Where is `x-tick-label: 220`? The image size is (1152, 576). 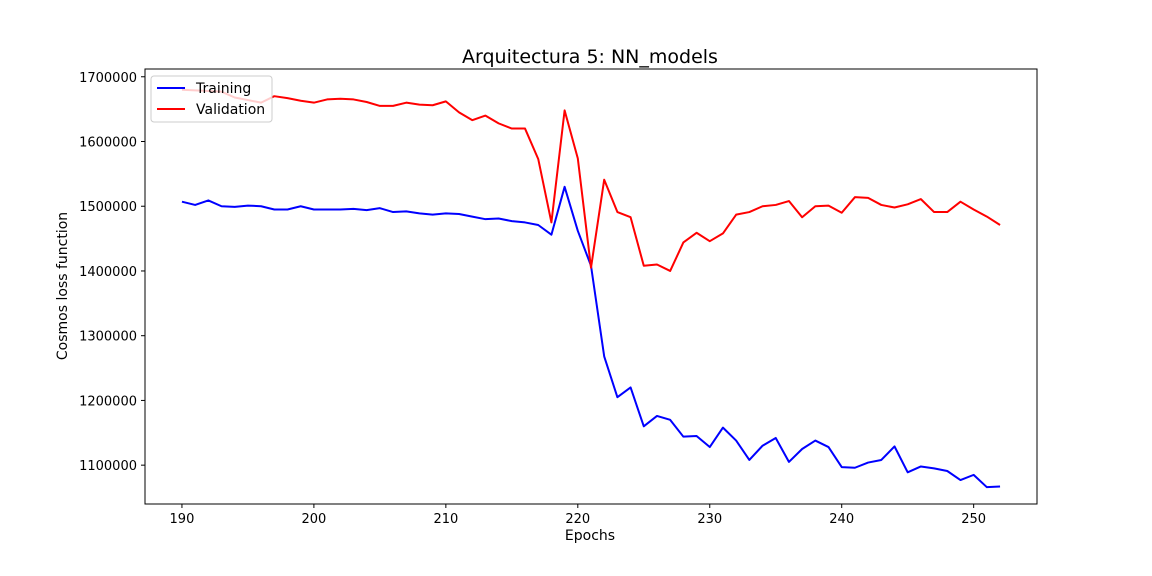
x-tick-label: 220 is located at coordinates (577, 519).